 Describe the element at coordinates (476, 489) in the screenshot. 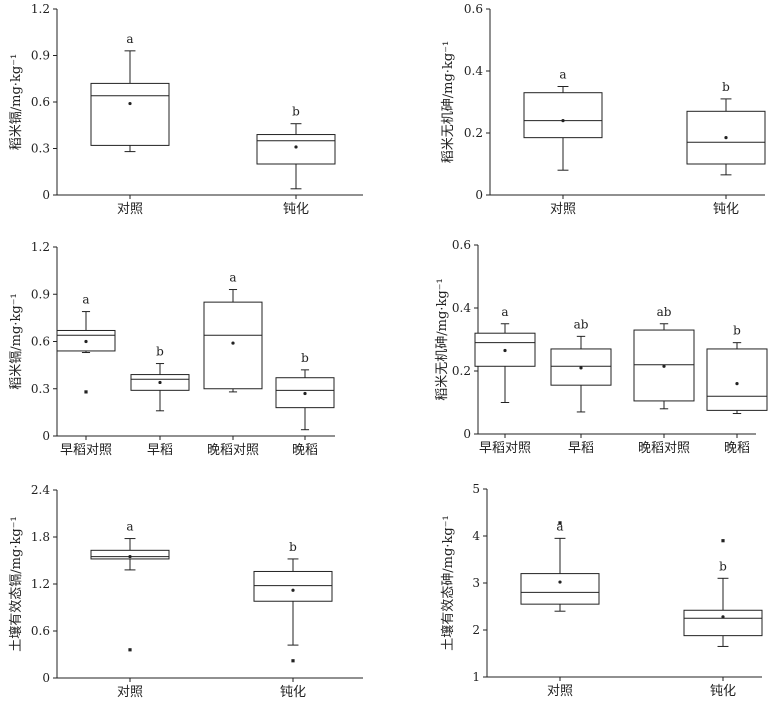

I see `y-tick-label: 5` at that location.